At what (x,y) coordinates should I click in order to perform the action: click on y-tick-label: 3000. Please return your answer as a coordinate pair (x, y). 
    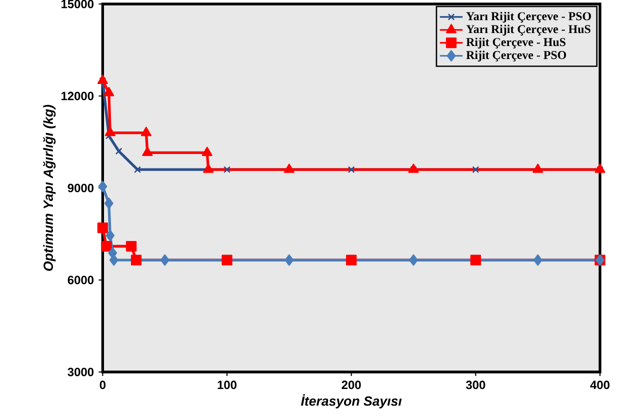
    Looking at the image, I should click on (81, 372).